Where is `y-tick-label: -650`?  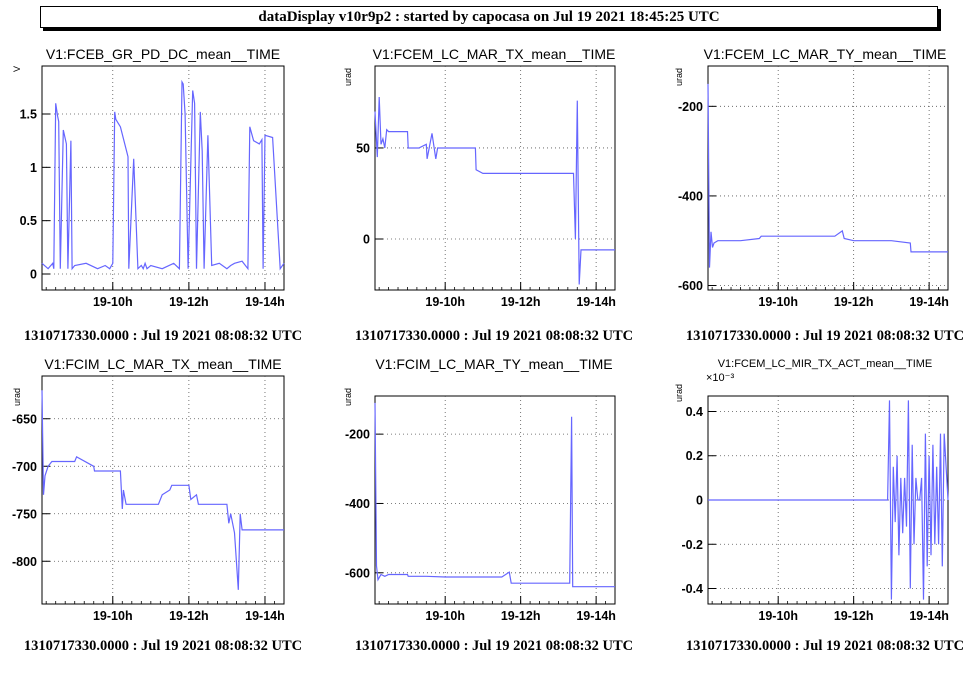
y-tick-label: -650 is located at coordinates (24, 419).